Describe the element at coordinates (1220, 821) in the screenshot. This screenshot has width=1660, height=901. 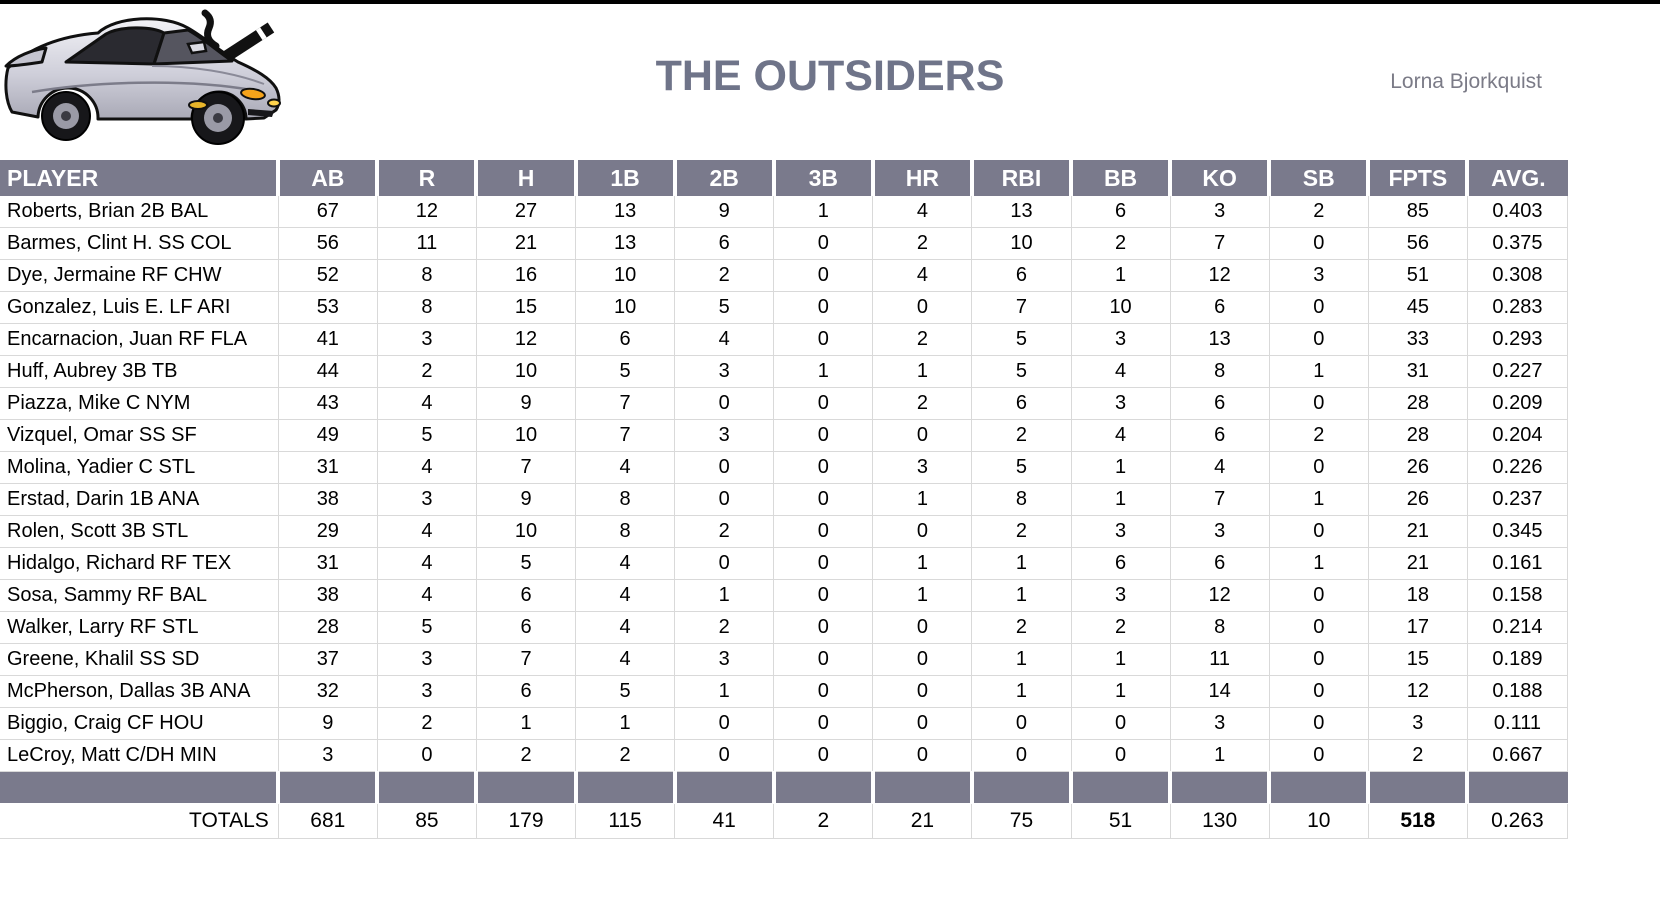
I see `total-cell: 130` at that location.